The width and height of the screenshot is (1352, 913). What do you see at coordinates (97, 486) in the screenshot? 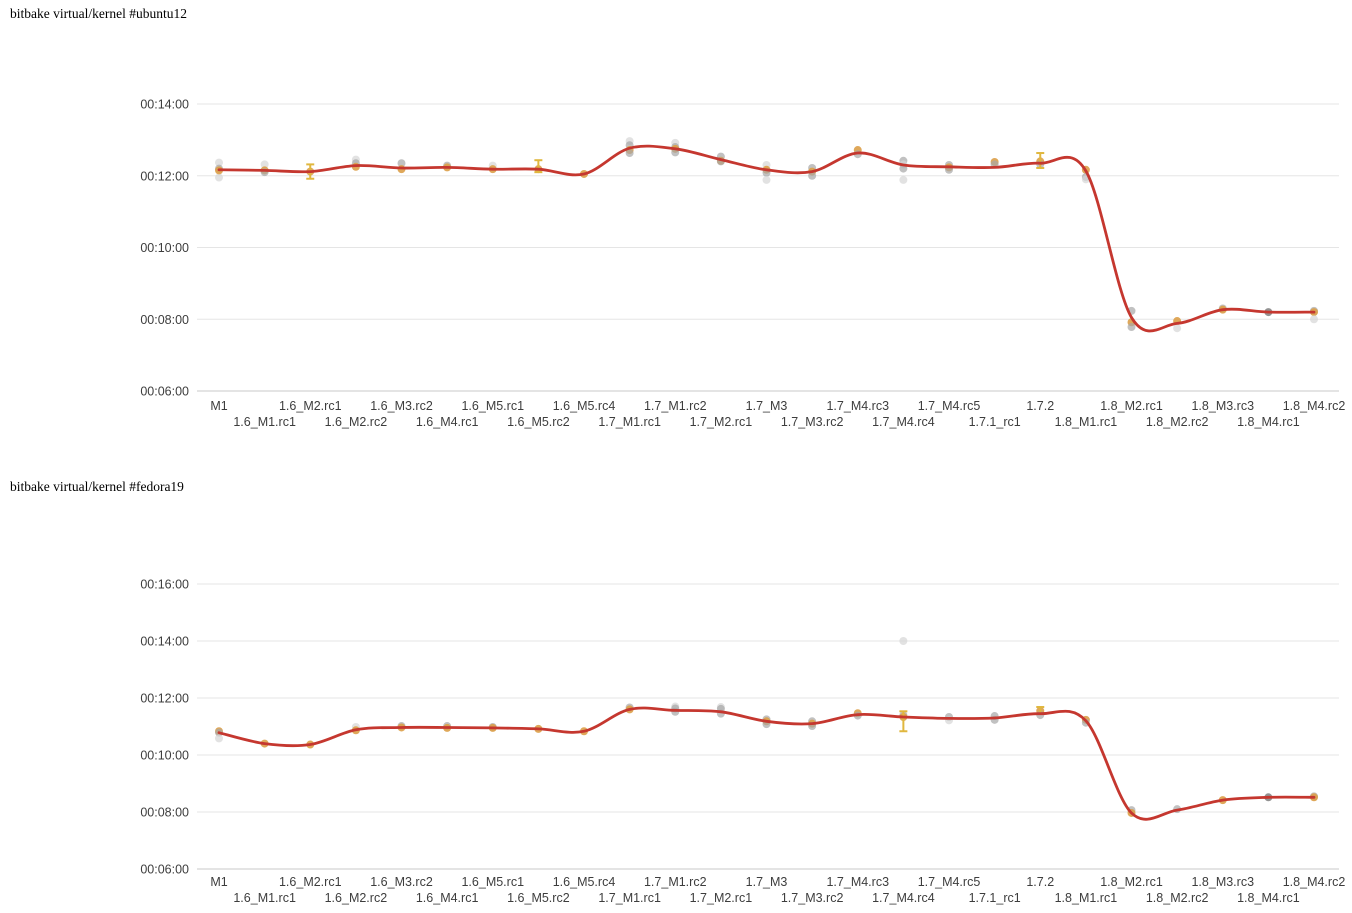
I see `chart-title-fedora19: bitbake virtual/kernel #fedora19` at bounding box center [97, 486].